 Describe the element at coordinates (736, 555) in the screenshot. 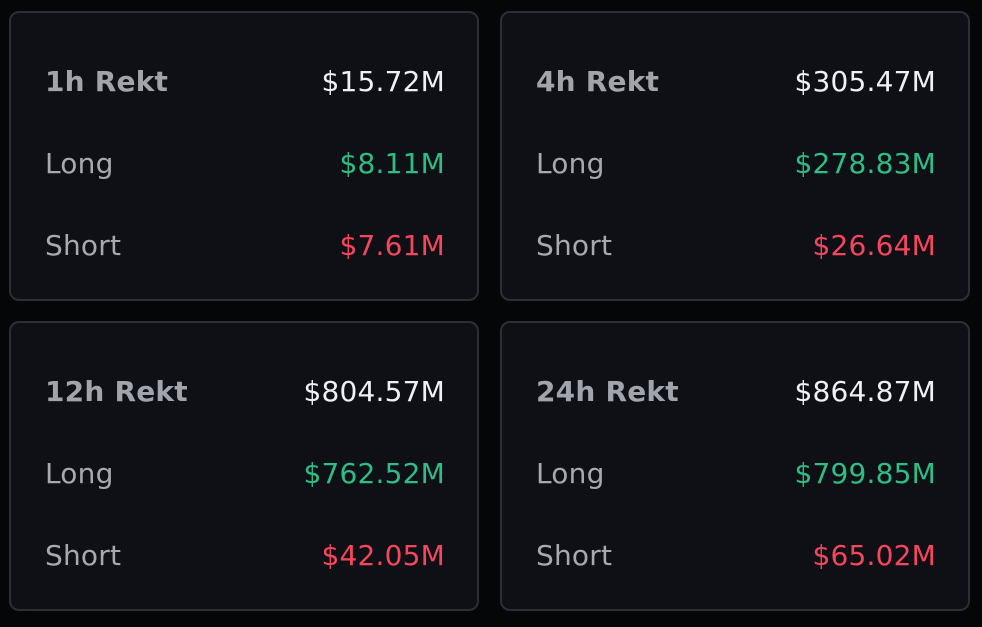

I see `short-row: Short $65.02M` at that location.